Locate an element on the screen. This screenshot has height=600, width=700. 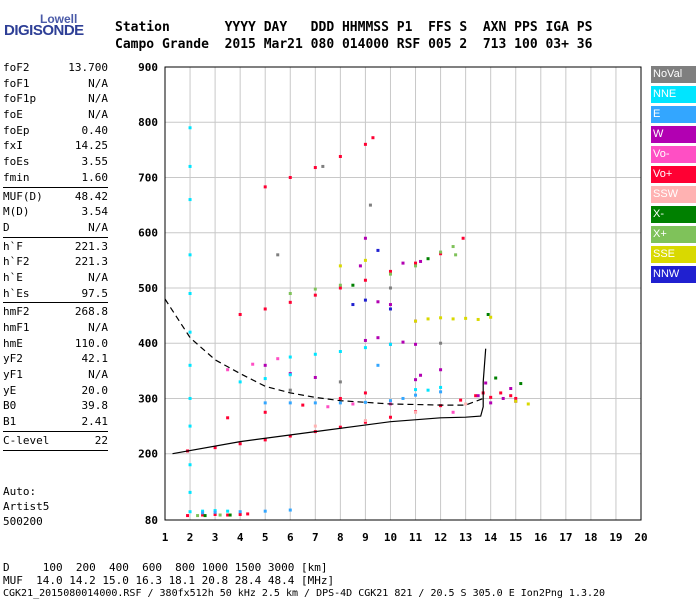
legend-item: W is located at coordinates (673, 134).